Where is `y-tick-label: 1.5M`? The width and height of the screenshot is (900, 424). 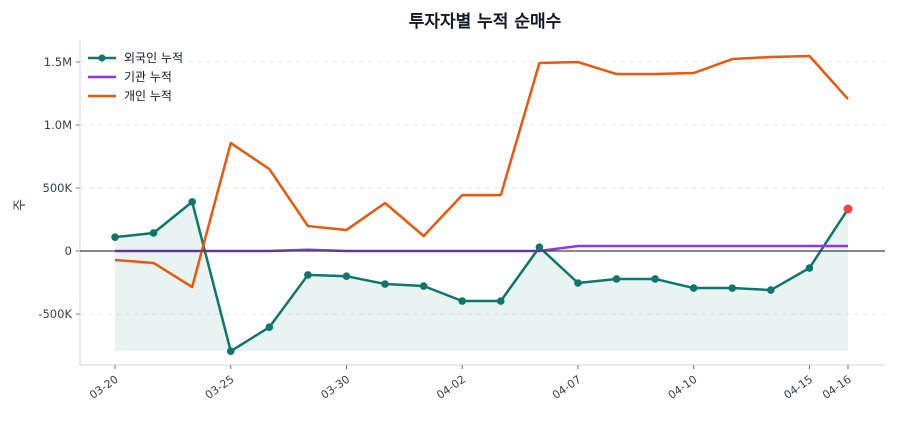
y-tick-label: 1.5M is located at coordinates (58, 62).